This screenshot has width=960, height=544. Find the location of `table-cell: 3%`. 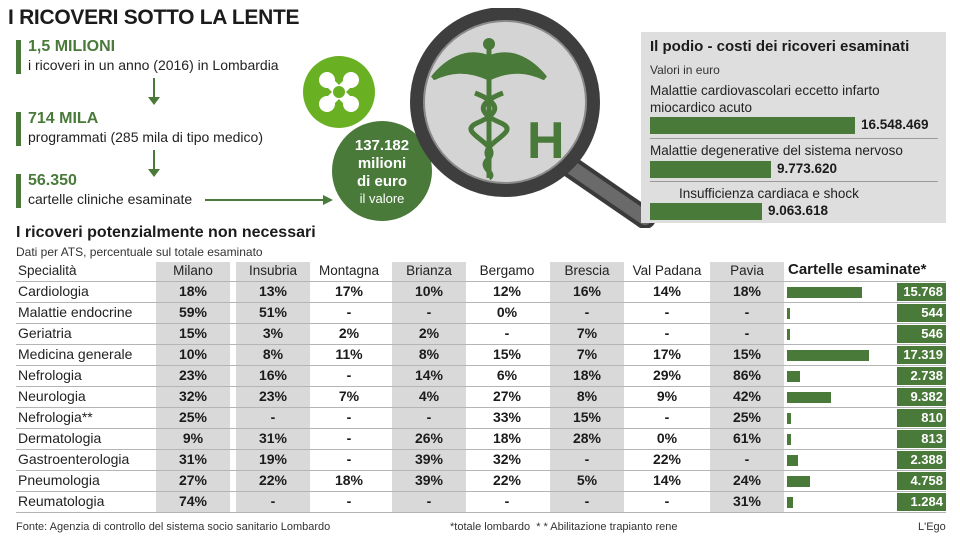

table-cell: 3% is located at coordinates (273, 333).